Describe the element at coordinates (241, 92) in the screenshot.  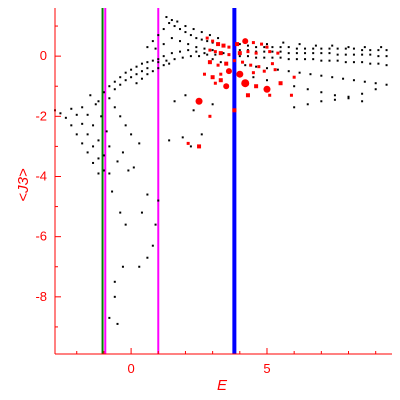
I see `series-red-points` at that location.